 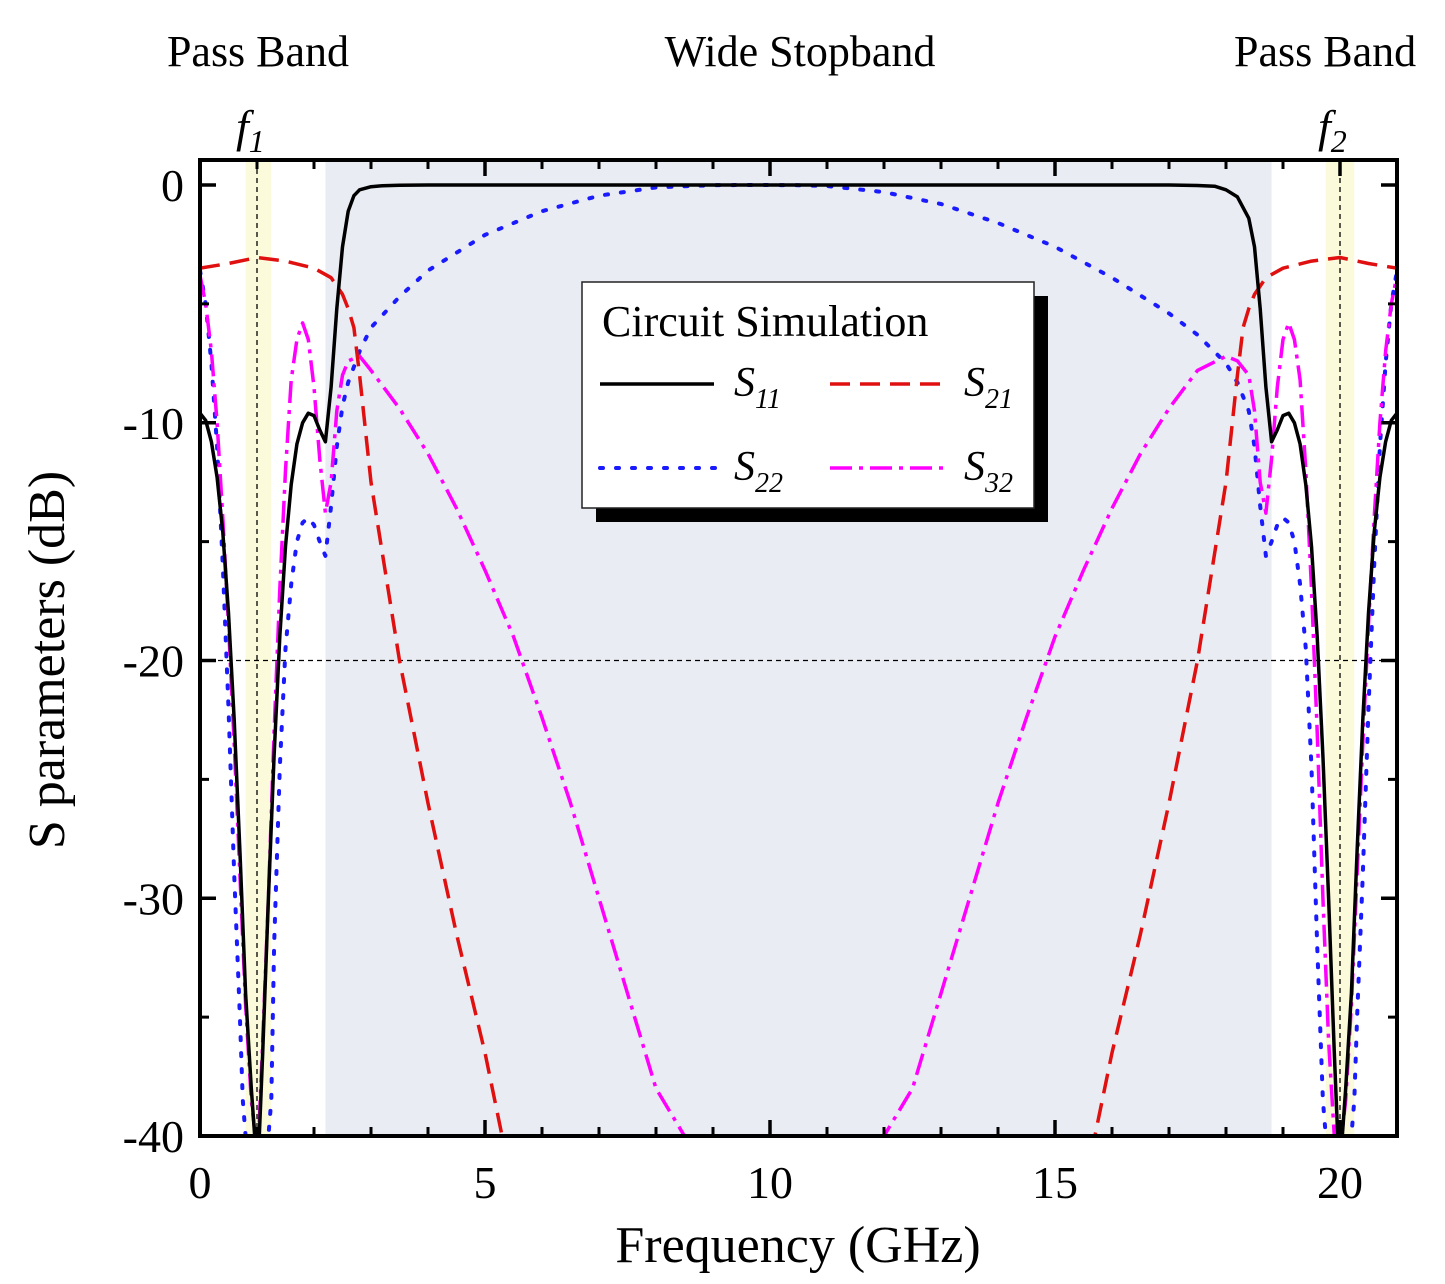 What do you see at coordinates (974, 467) in the screenshot?
I see `legend-s32-base: S` at bounding box center [974, 467].